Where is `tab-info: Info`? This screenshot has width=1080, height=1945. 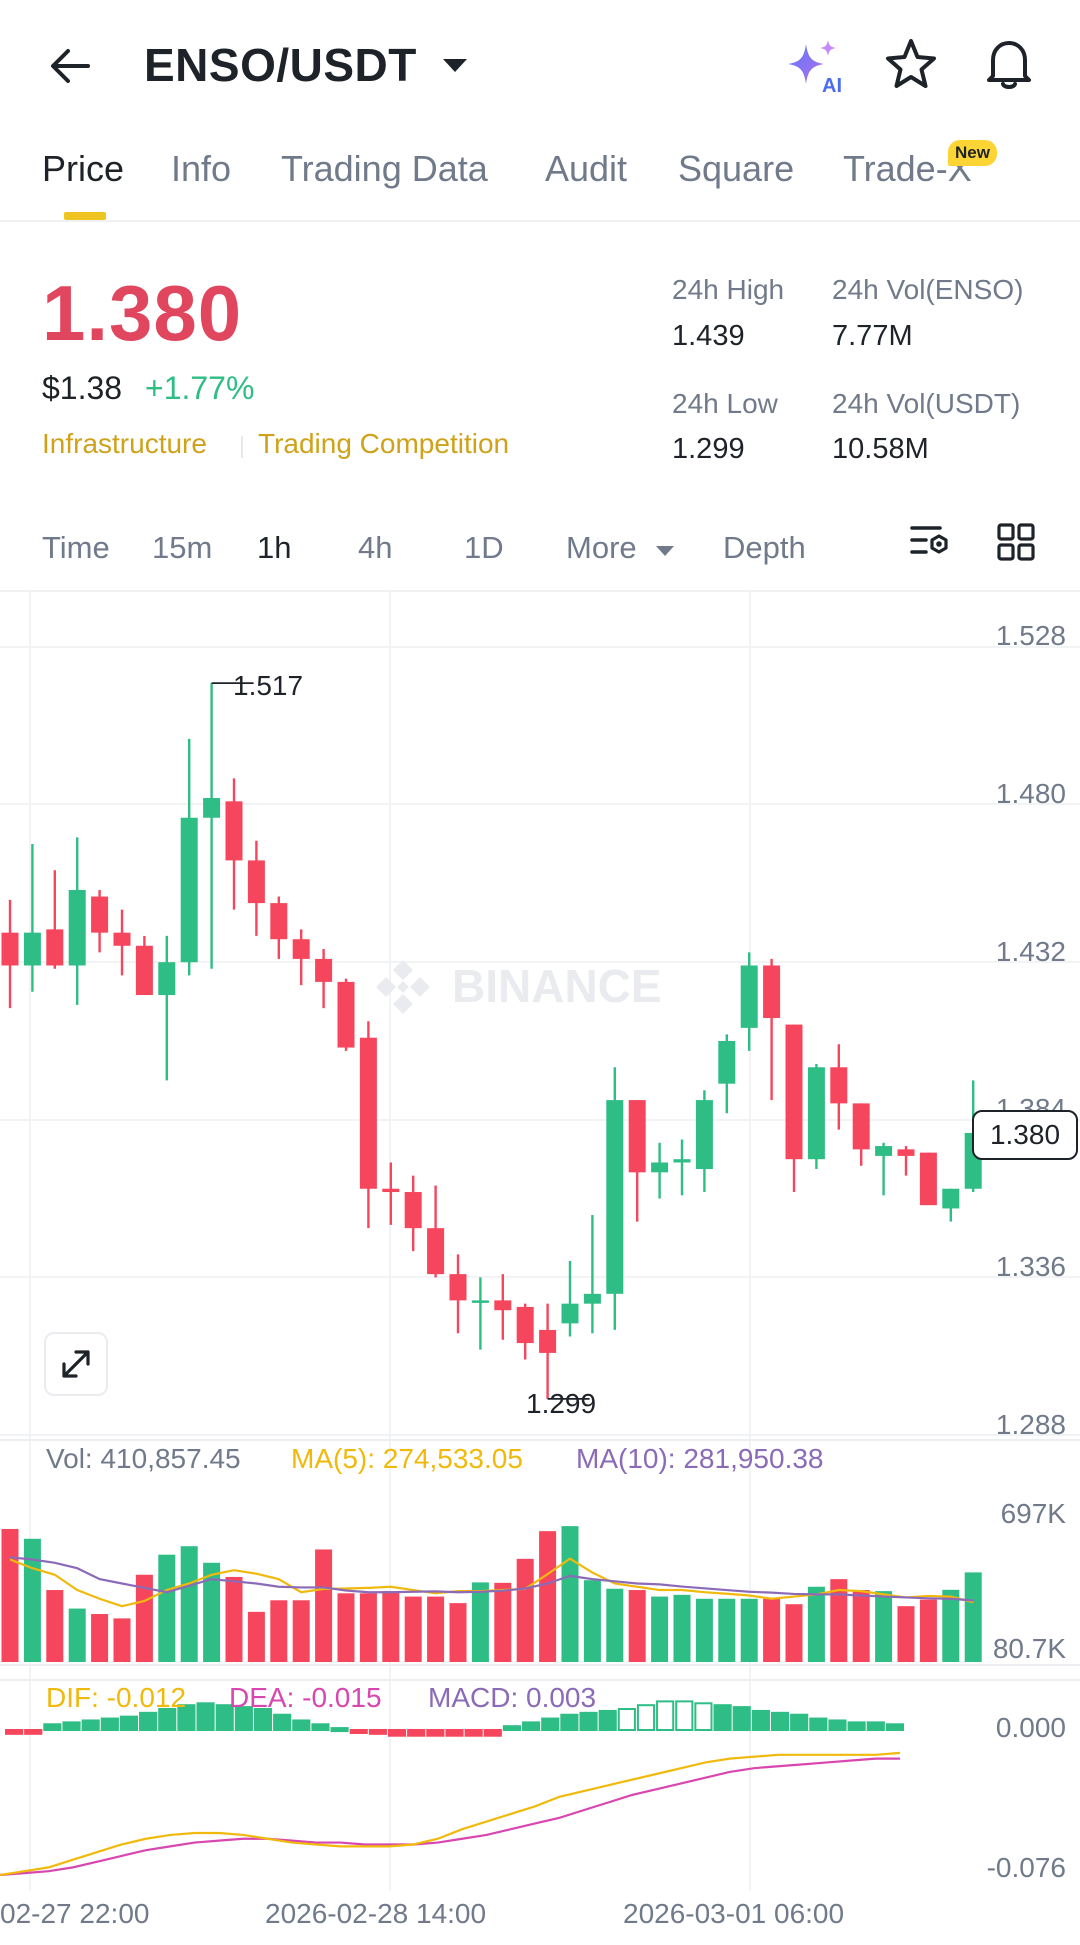
tab-info: Info is located at coordinates (201, 168).